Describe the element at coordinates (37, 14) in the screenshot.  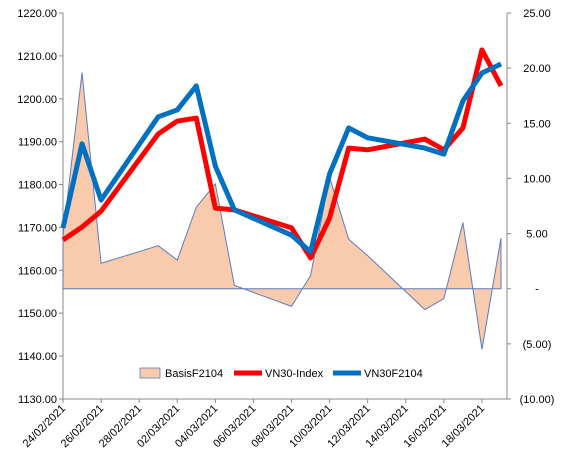
I see `y-tick-label: 1220.00` at that location.